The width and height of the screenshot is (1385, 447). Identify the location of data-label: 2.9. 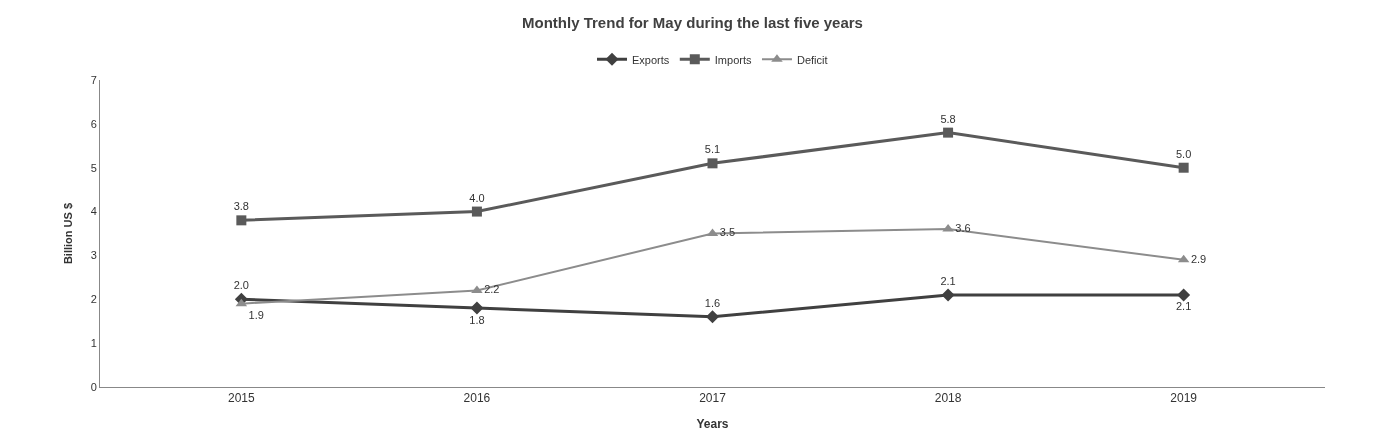
(1198, 258).